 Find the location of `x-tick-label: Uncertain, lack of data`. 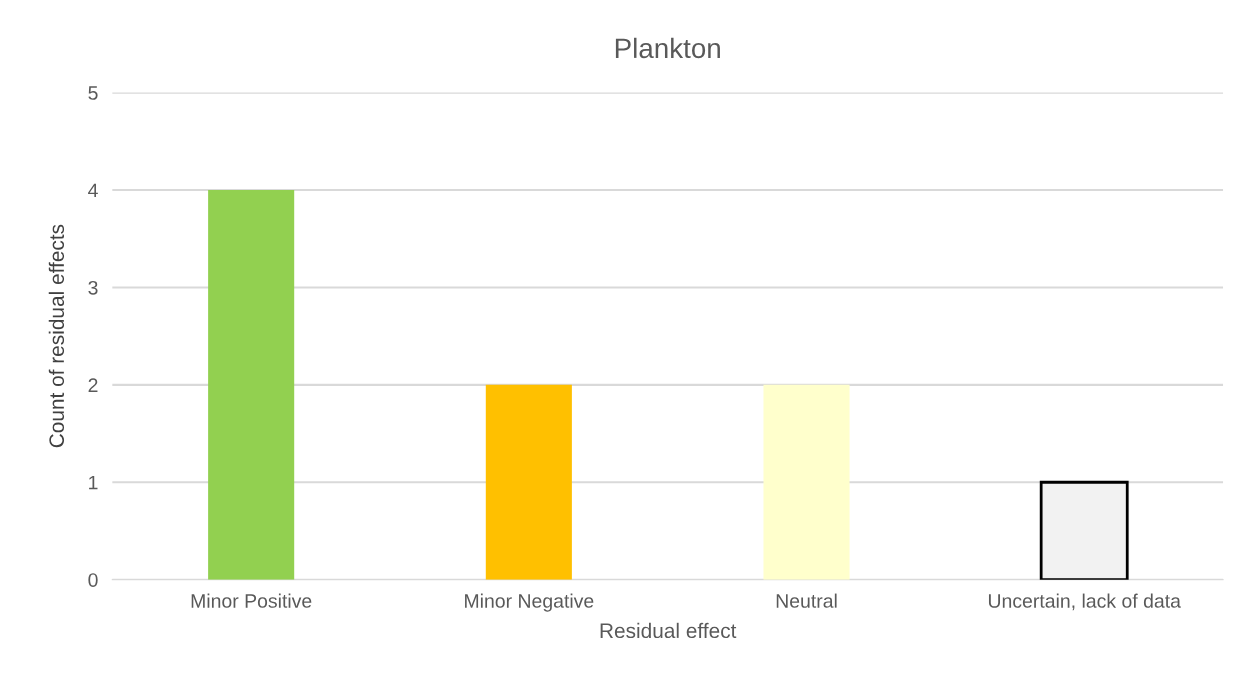

x-tick-label: Uncertain, lack of data is located at coordinates (1084, 602).